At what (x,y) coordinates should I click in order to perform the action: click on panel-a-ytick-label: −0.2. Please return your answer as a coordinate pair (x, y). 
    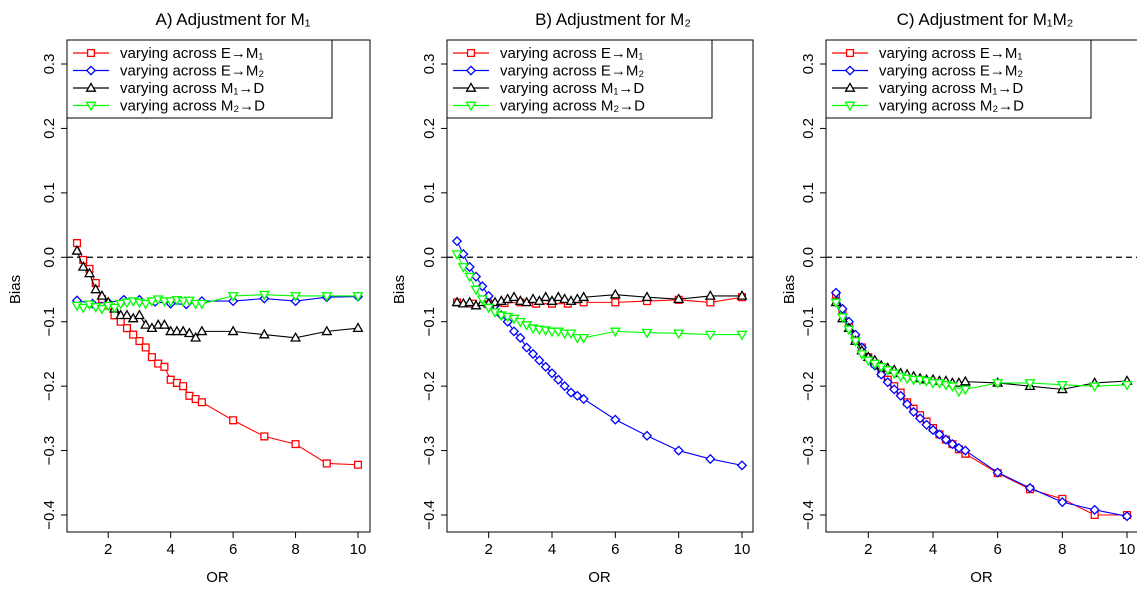
    Looking at the image, I should click on (49, 386).